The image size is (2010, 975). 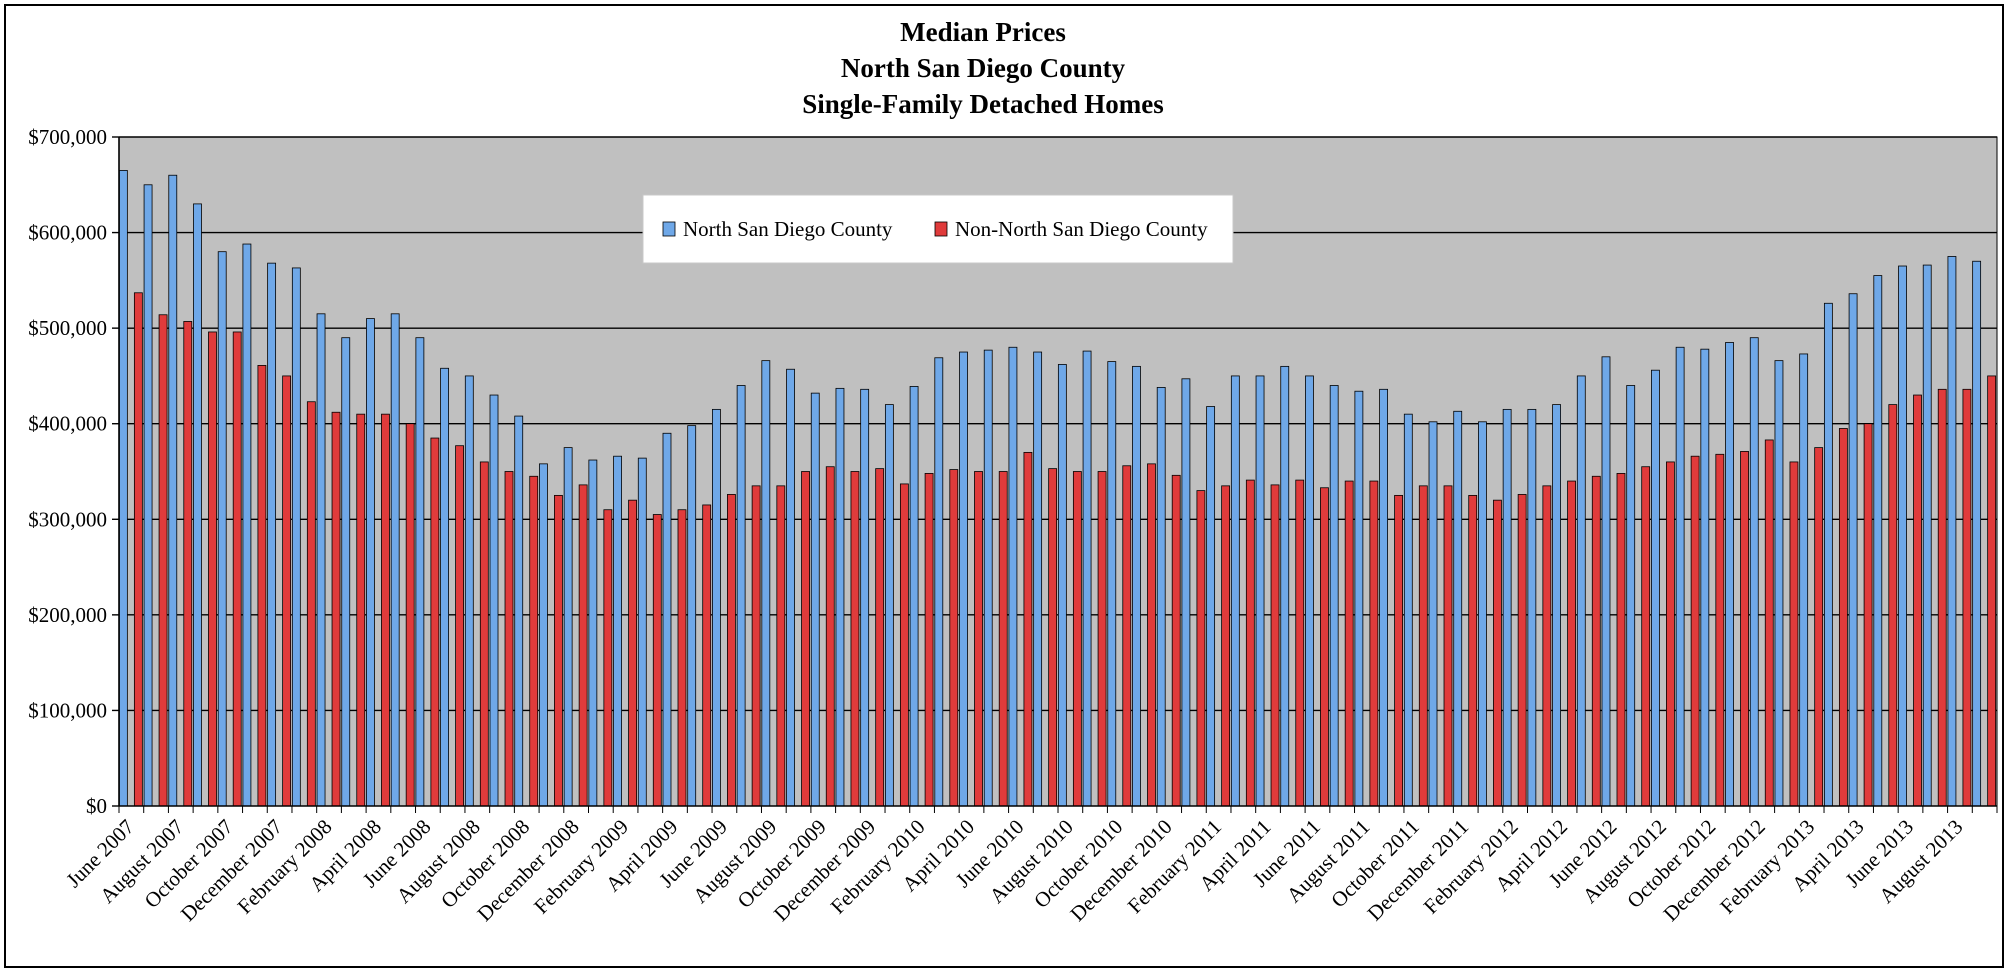 I want to click on y-tick-label: $100,000, so click(x=67, y=710).